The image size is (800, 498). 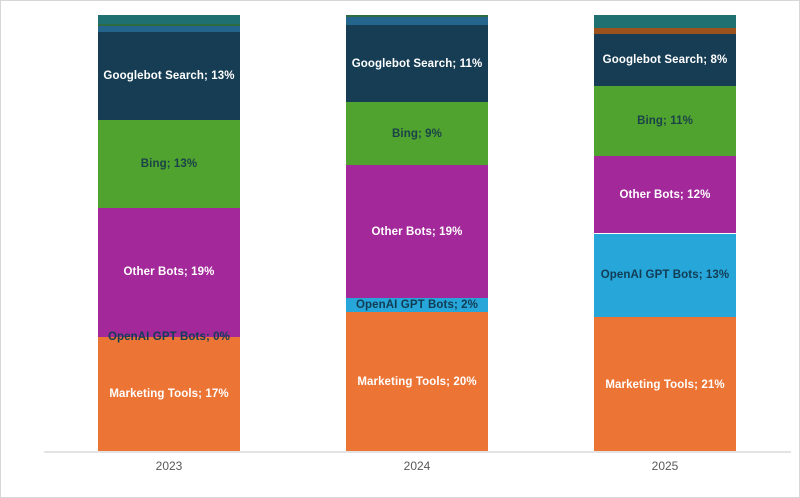 I want to click on x-axis-label-2025: 2025, so click(x=665, y=466).